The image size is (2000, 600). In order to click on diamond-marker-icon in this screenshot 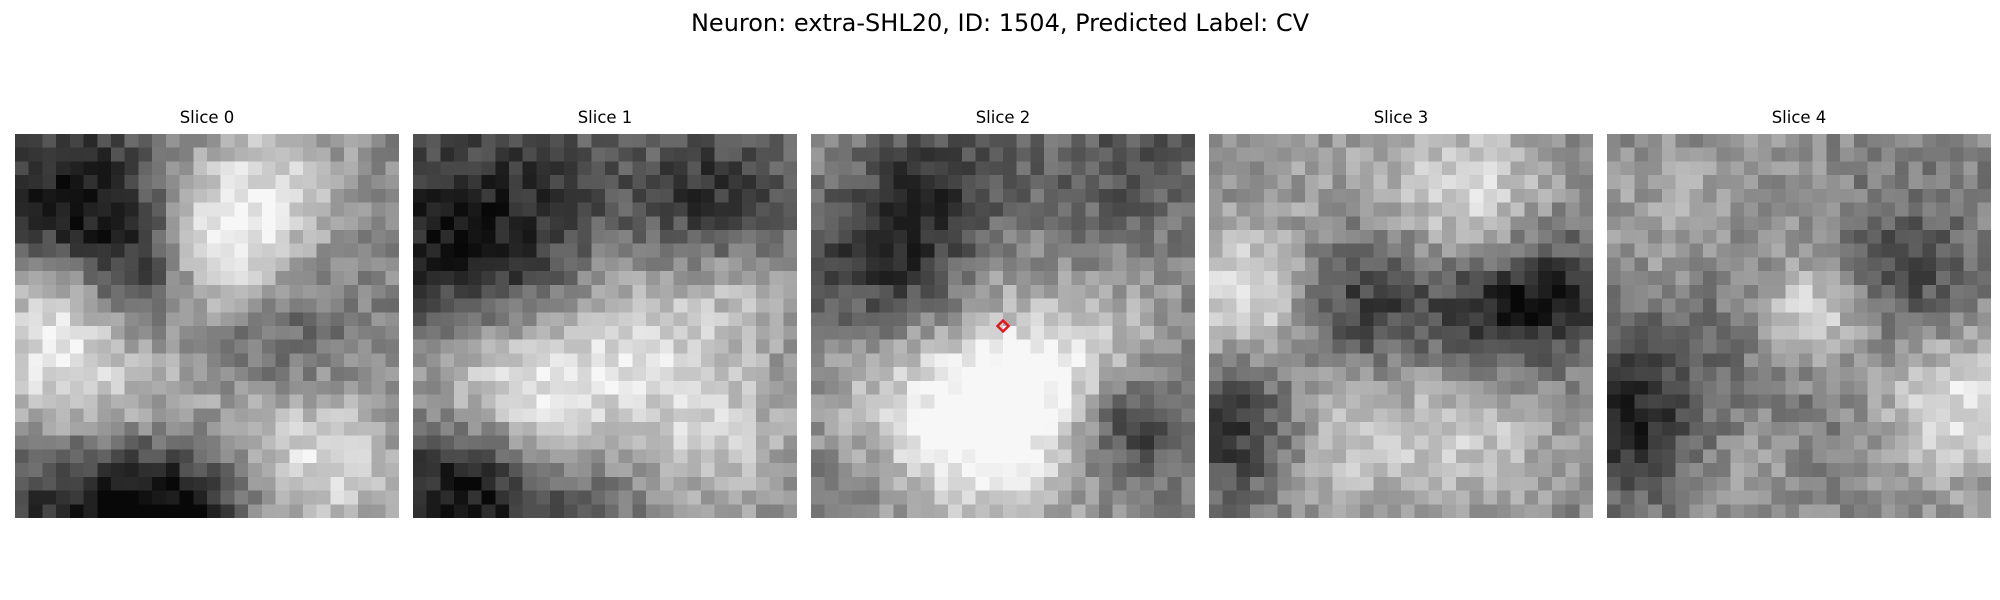, I will do `click(1003, 326)`.